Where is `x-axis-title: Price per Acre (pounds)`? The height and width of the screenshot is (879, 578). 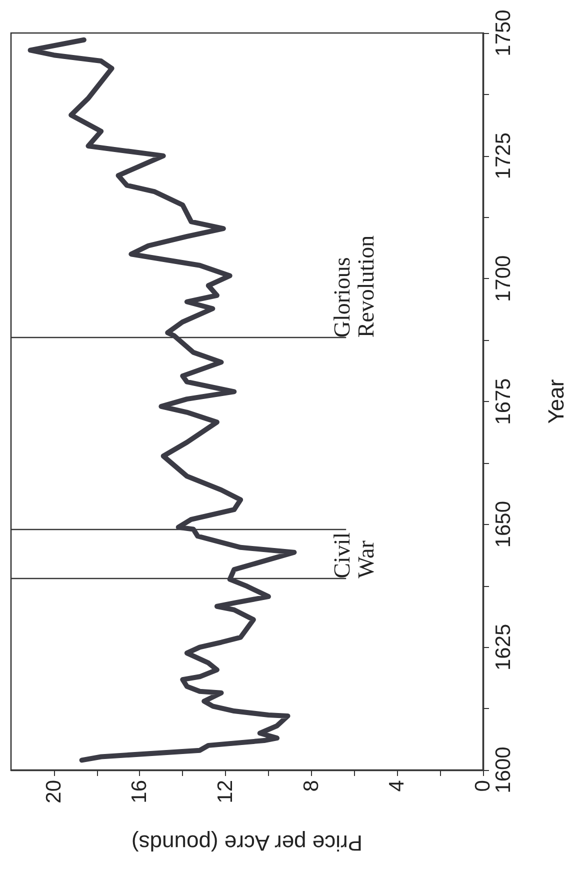 x-axis-title: Price per Acre (pounds) is located at coordinates (247, 843).